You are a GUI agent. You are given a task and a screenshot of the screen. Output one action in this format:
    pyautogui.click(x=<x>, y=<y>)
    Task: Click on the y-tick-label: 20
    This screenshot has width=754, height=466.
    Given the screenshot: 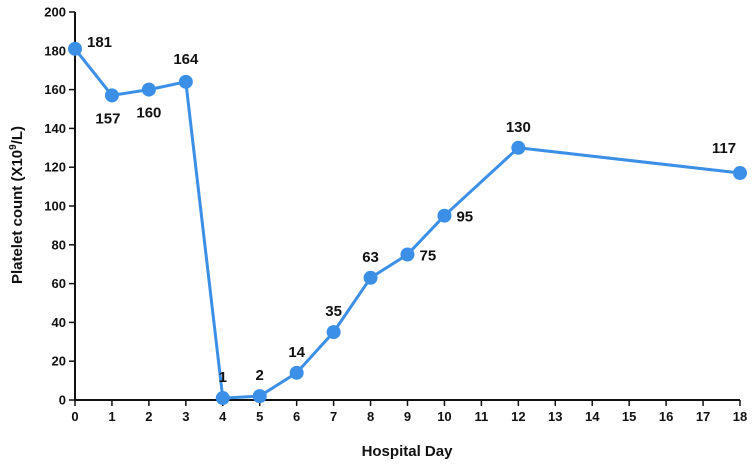 What is the action you would take?
    pyautogui.click(x=59, y=361)
    